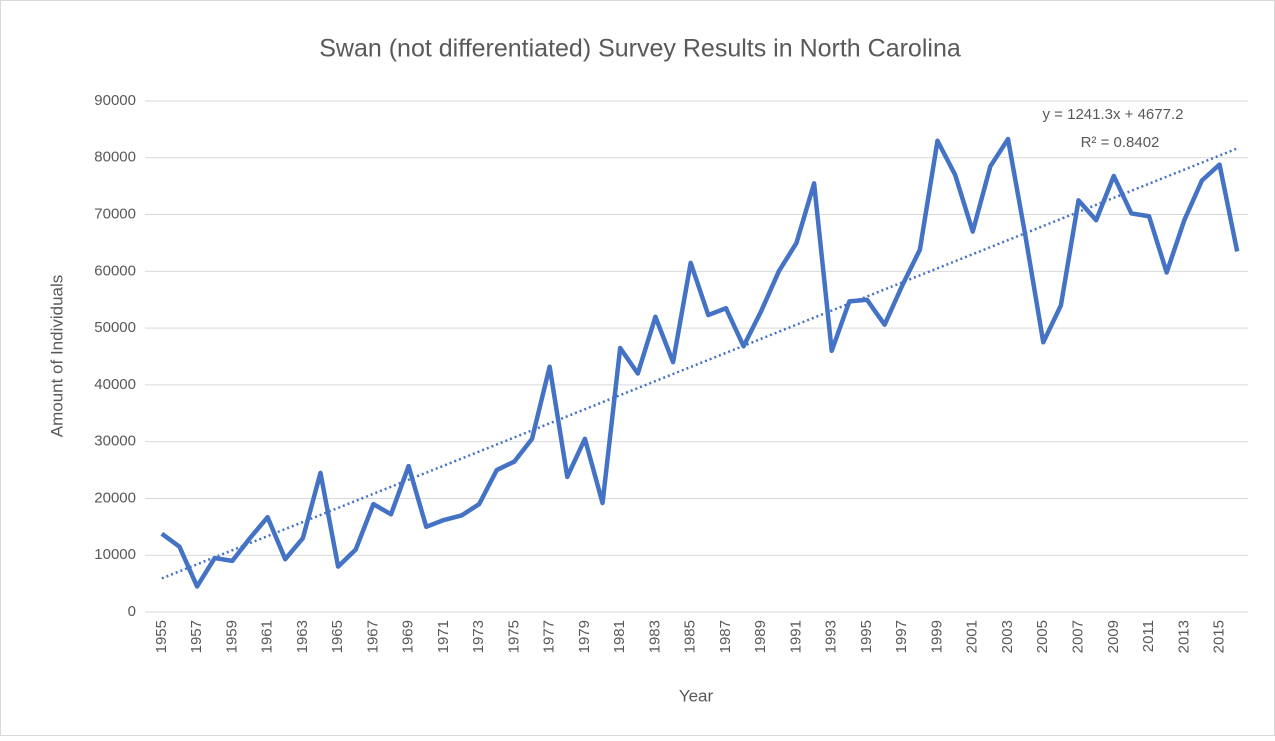  Describe the element at coordinates (231, 636) in the screenshot. I see `x-tick-label: 1959` at that location.